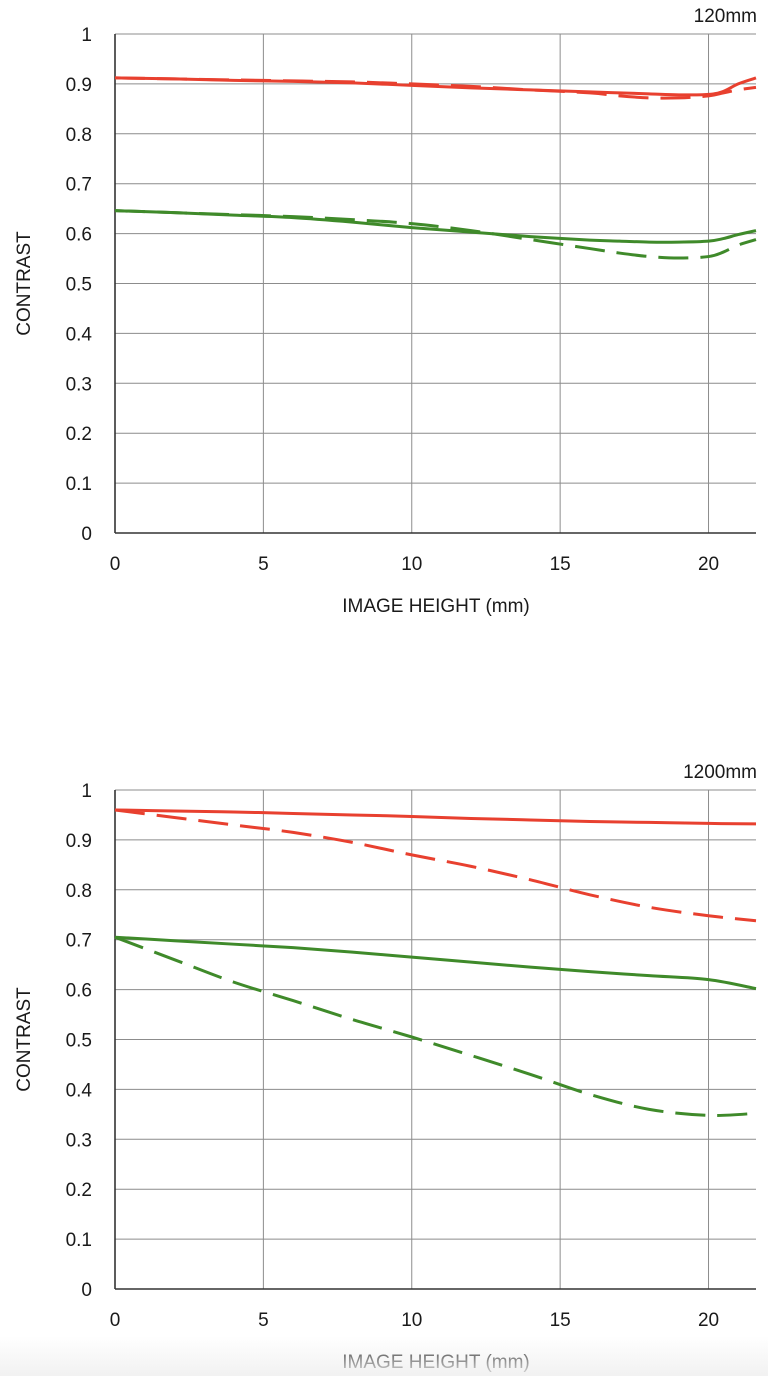 The width and height of the screenshot is (768, 1376). What do you see at coordinates (435, 817) in the screenshot?
I see `series-line-red-solid` at bounding box center [435, 817].